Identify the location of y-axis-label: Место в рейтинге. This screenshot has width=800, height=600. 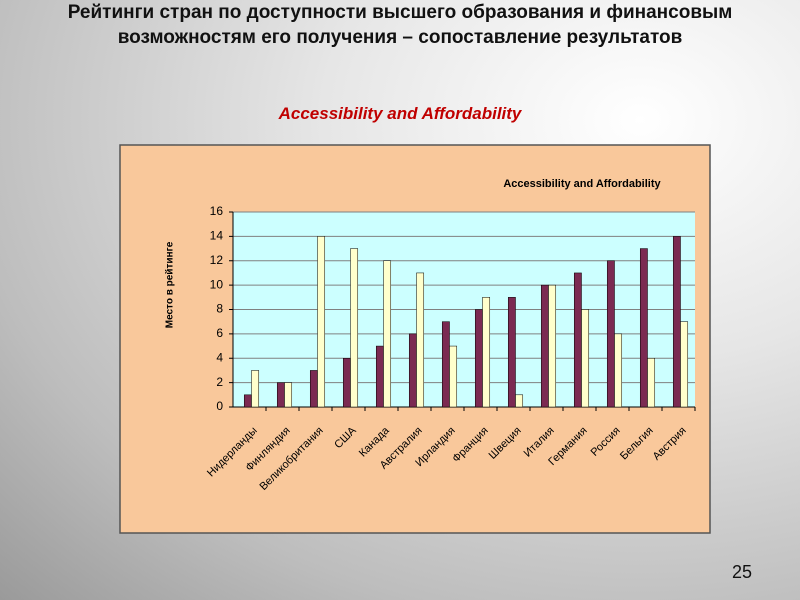
(170, 284).